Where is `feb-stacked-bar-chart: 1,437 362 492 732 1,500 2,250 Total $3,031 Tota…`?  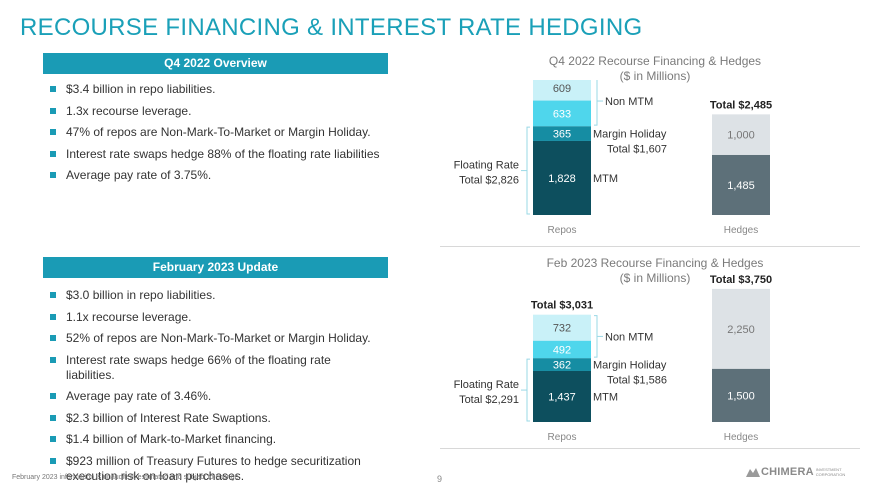
feb-stacked-bar-chart: 1,437 362 492 732 1,500 2,250 Total $3,031 Tota… is located at coordinates (613, 358).